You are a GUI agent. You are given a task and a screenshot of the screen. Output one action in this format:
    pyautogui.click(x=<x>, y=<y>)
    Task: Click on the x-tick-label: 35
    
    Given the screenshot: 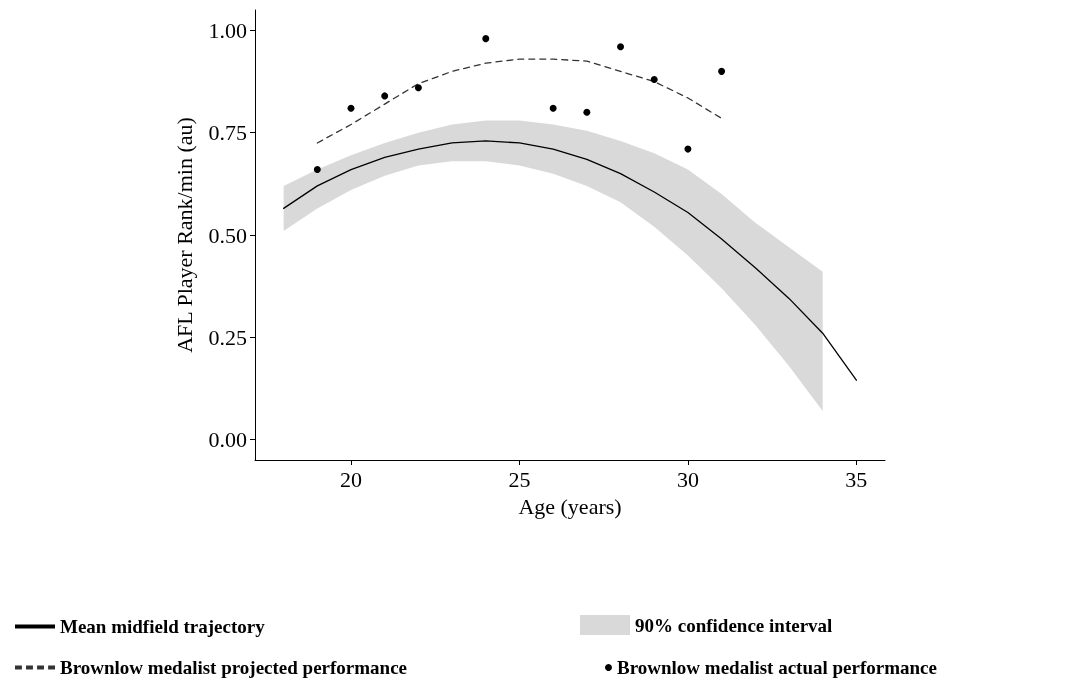 What is the action you would take?
    pyautogui.click(x=856, y=479)
    